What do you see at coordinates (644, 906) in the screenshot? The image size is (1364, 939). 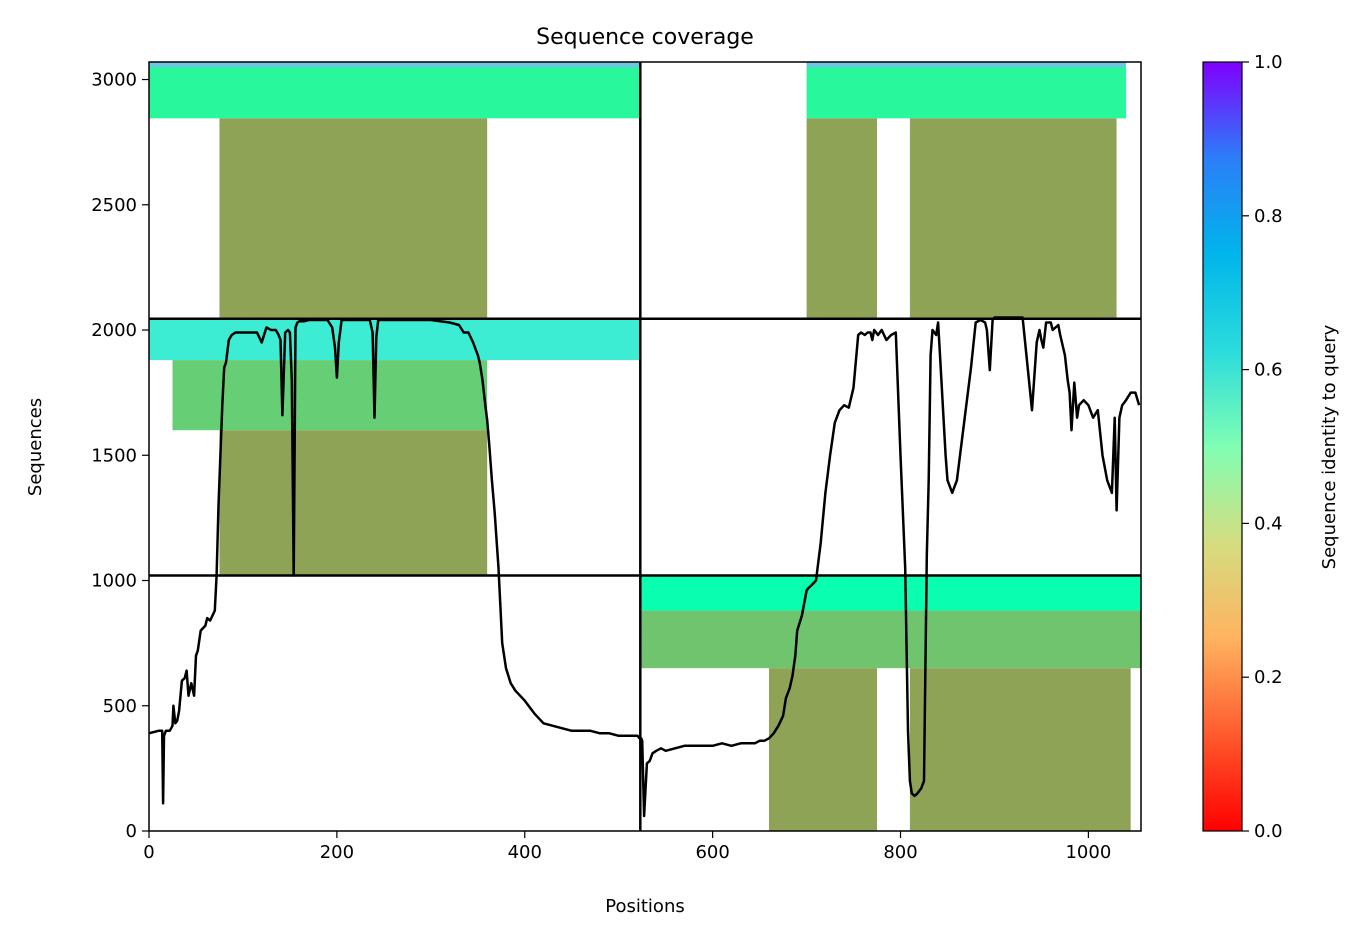 I see `x-axis-label: Positions` at bounding box center [644, 906].